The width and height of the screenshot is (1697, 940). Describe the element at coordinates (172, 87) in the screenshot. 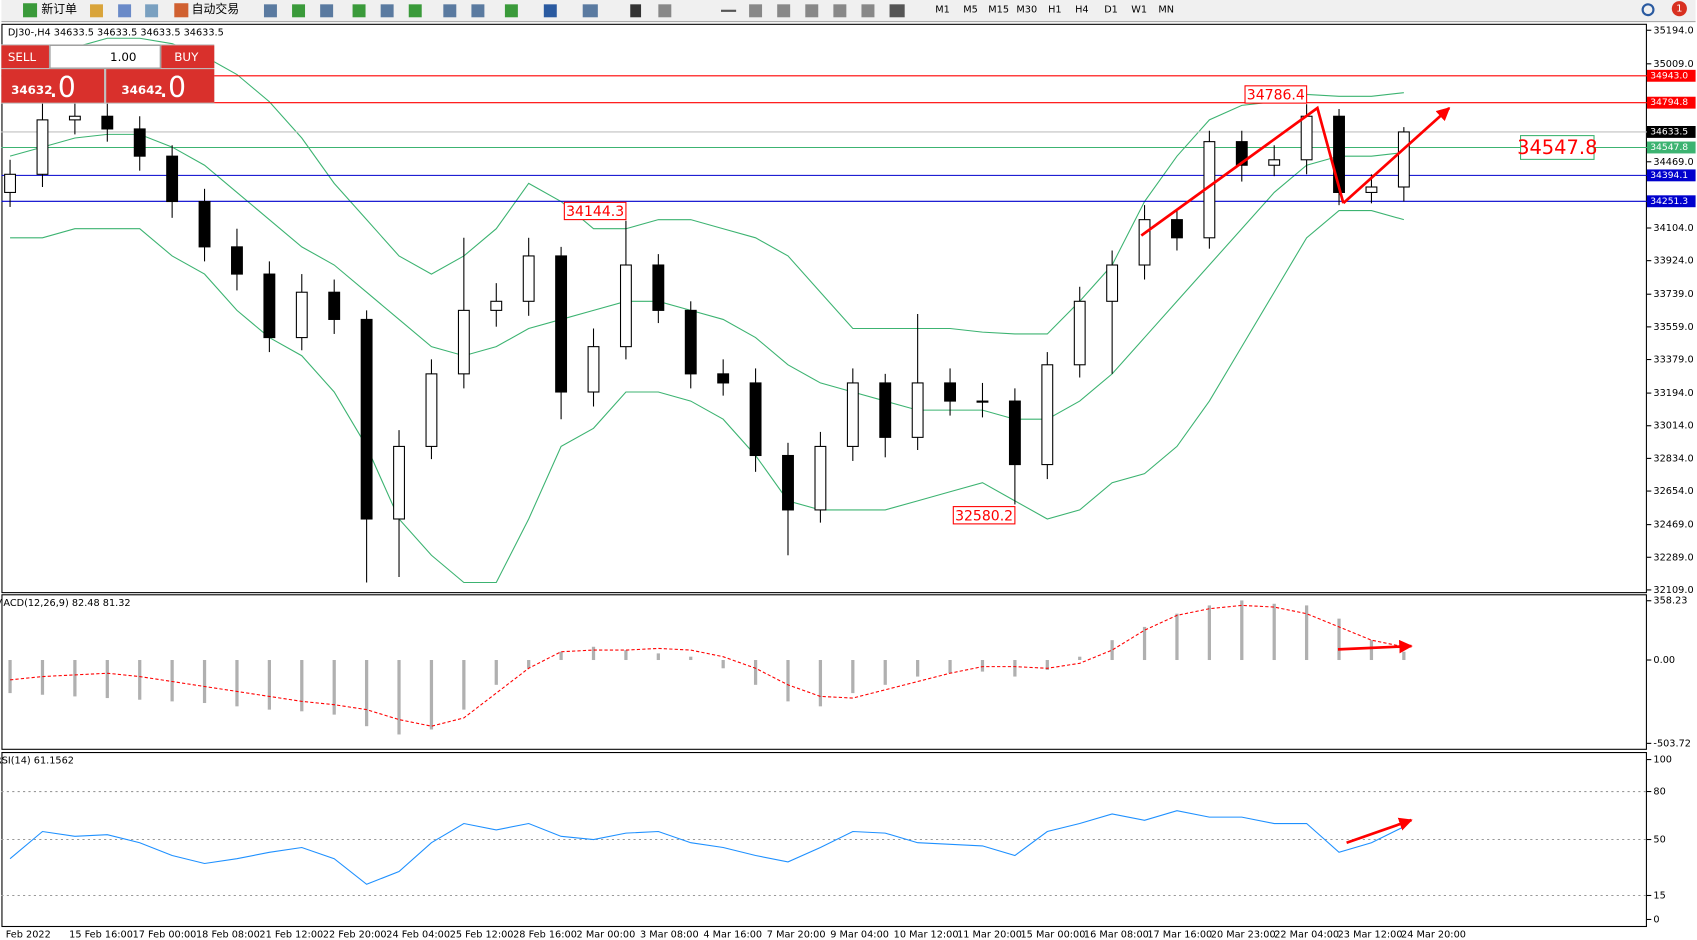

I see `buy-price-digits: .0` at that location.